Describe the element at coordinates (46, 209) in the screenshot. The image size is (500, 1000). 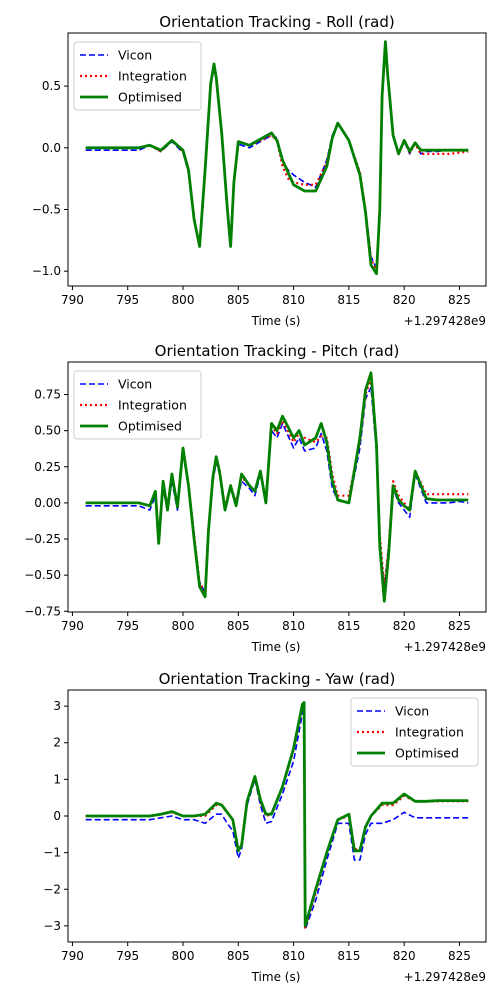
I see `y-tick-label: −0.5` at that location.